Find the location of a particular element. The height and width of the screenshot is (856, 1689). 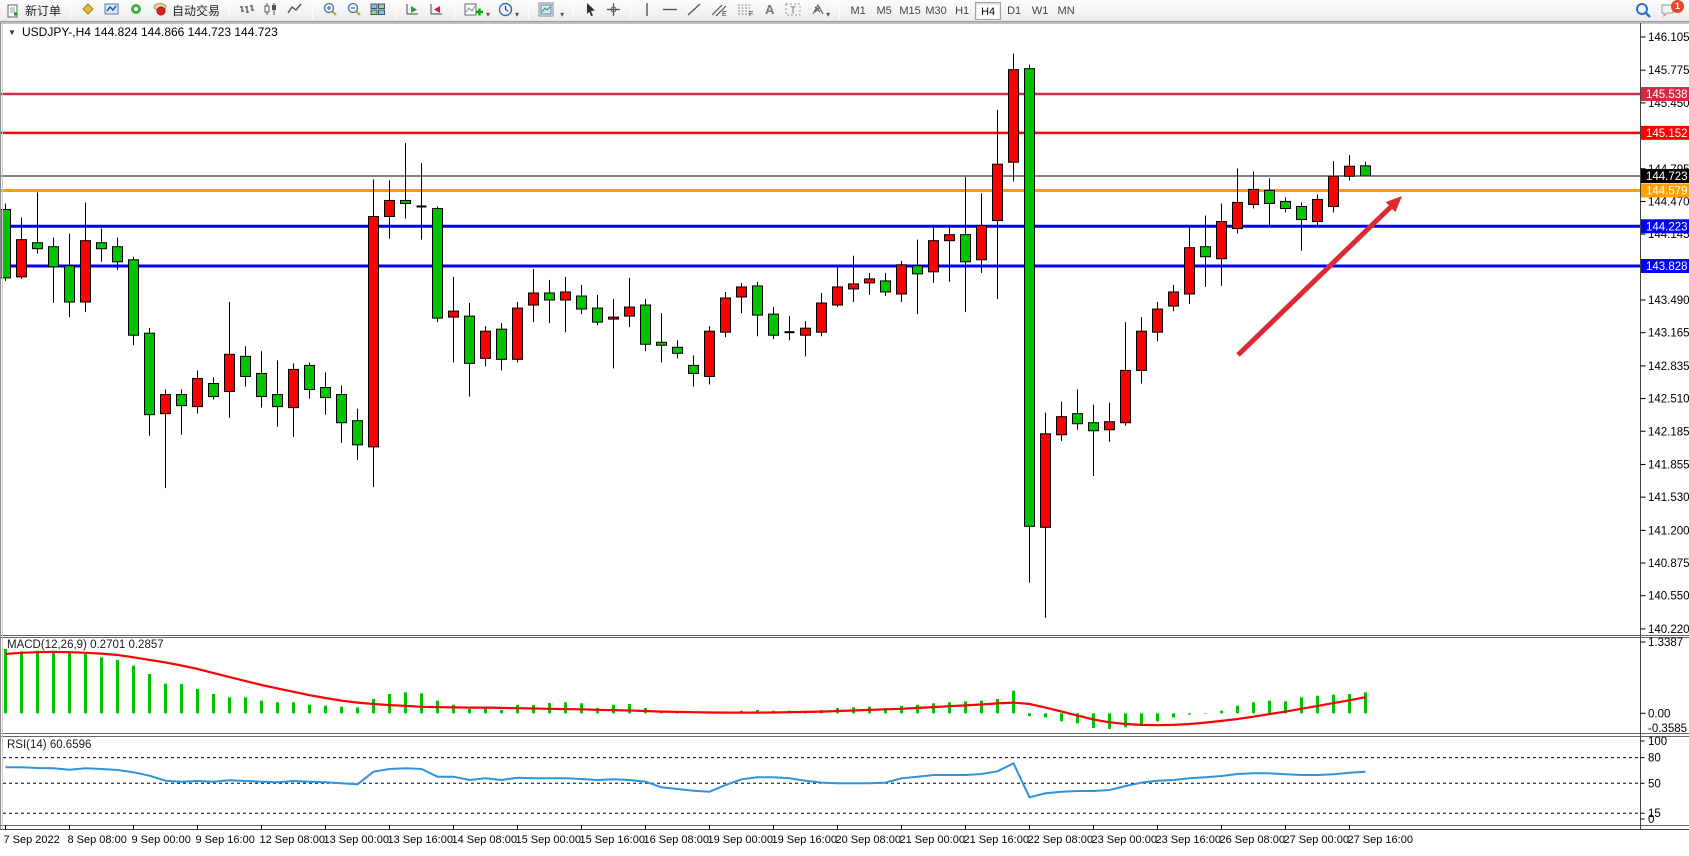

svg-text: F is located at coordinates (751, 14).